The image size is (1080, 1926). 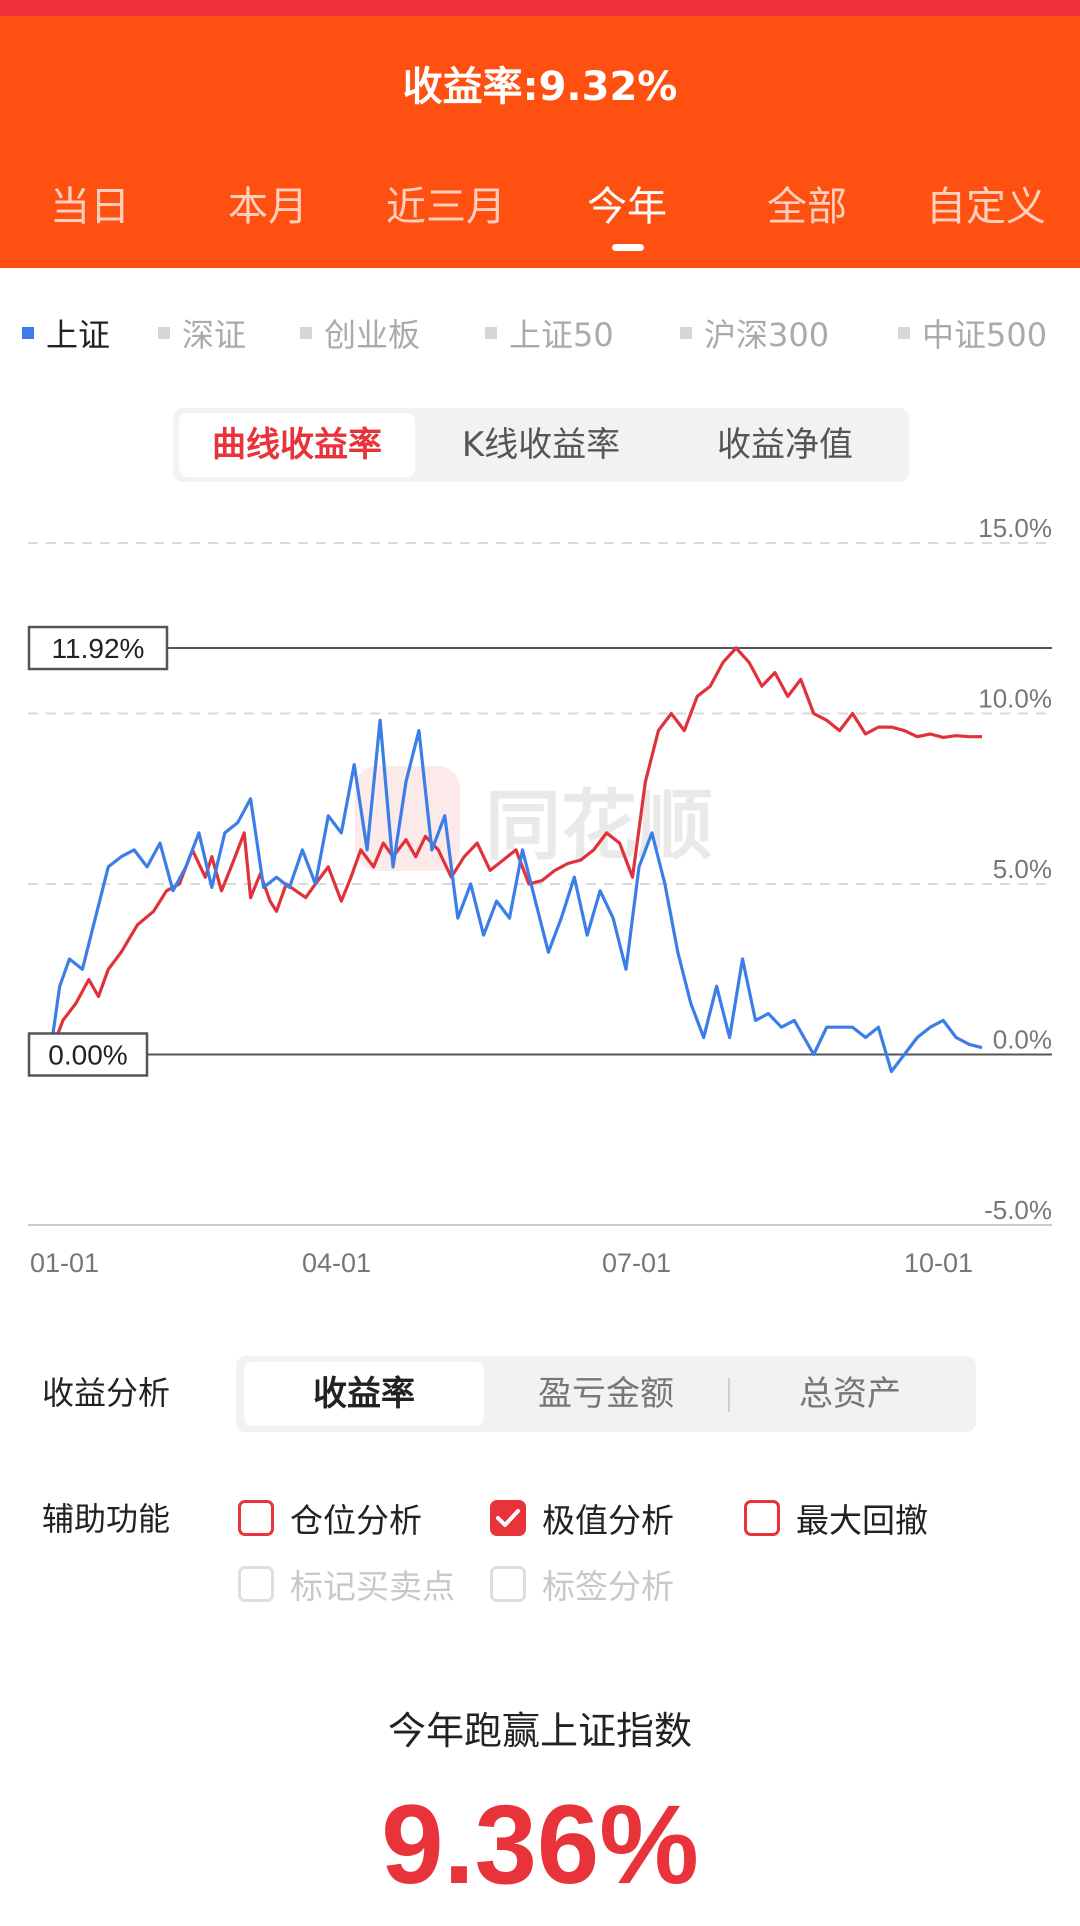 What do you see at coordinates (850, 1394) in the screenshot?
I see `analysis-total-assets: 总资产` at bounding box center [850, 1394].